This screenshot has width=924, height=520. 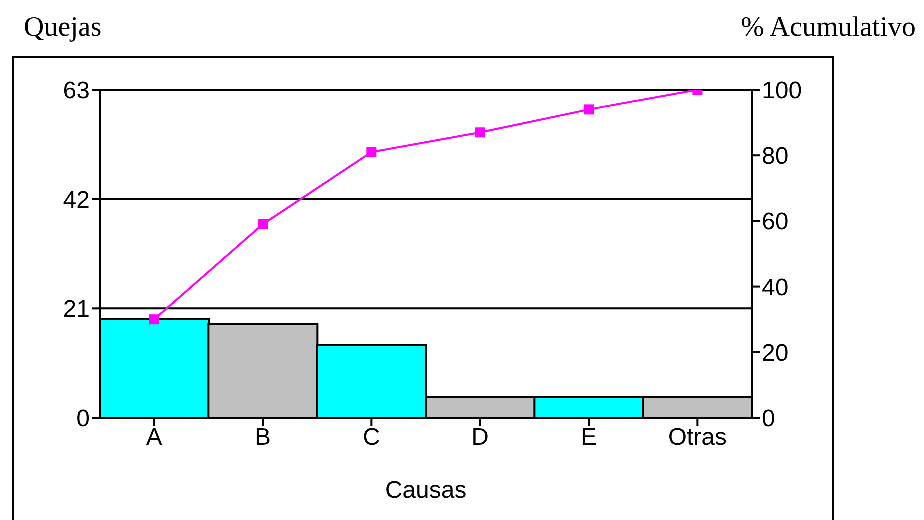 I want to click on y2-tick-label: 60, so click(x=775, y=222).